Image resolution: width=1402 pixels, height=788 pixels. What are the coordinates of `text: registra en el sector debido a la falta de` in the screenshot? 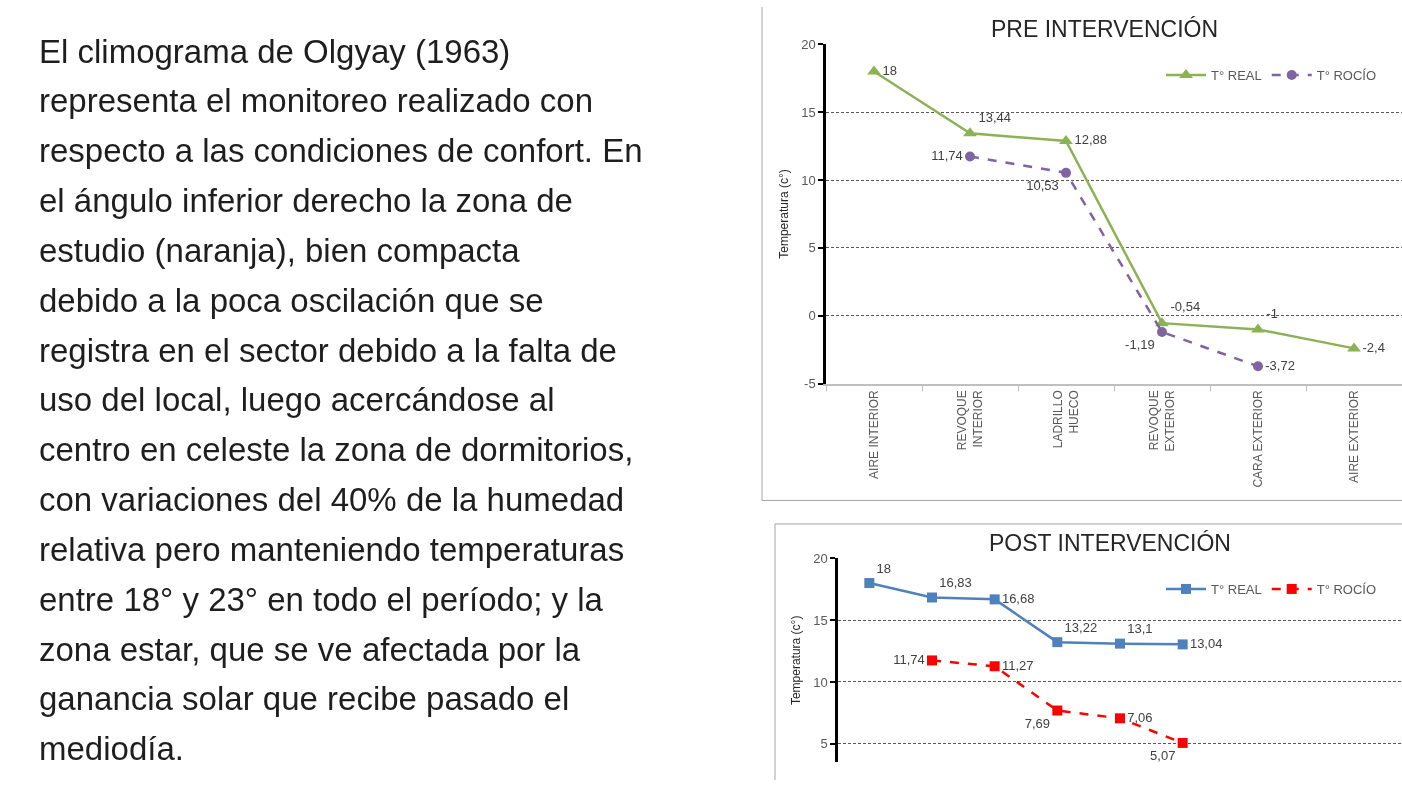 It's located at (328, 350).